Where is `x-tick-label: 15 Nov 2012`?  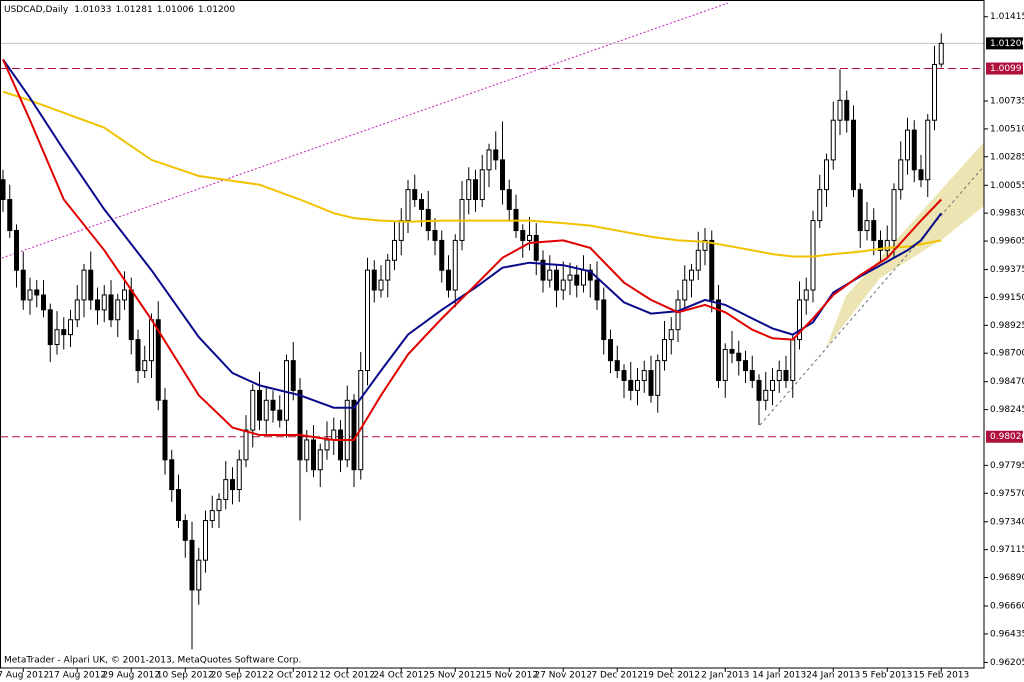
x-tick-label: 15 Nov 2012 is located at coordinates (509, 676).